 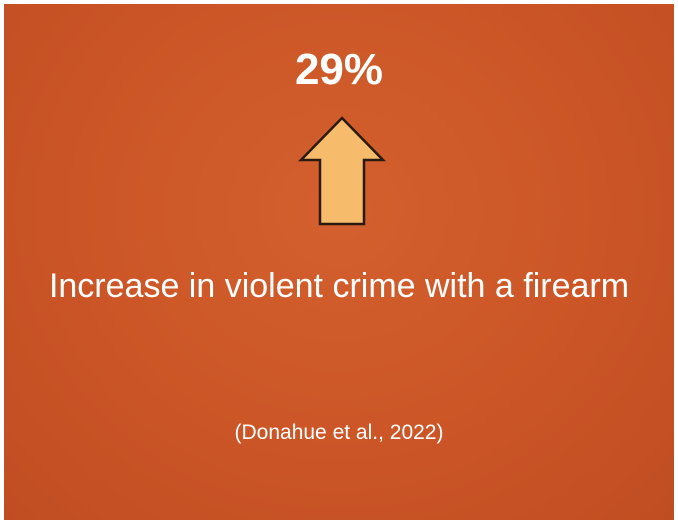 I want to click on citation: (Donahue et al., 2022), so click(x=339, y=432).